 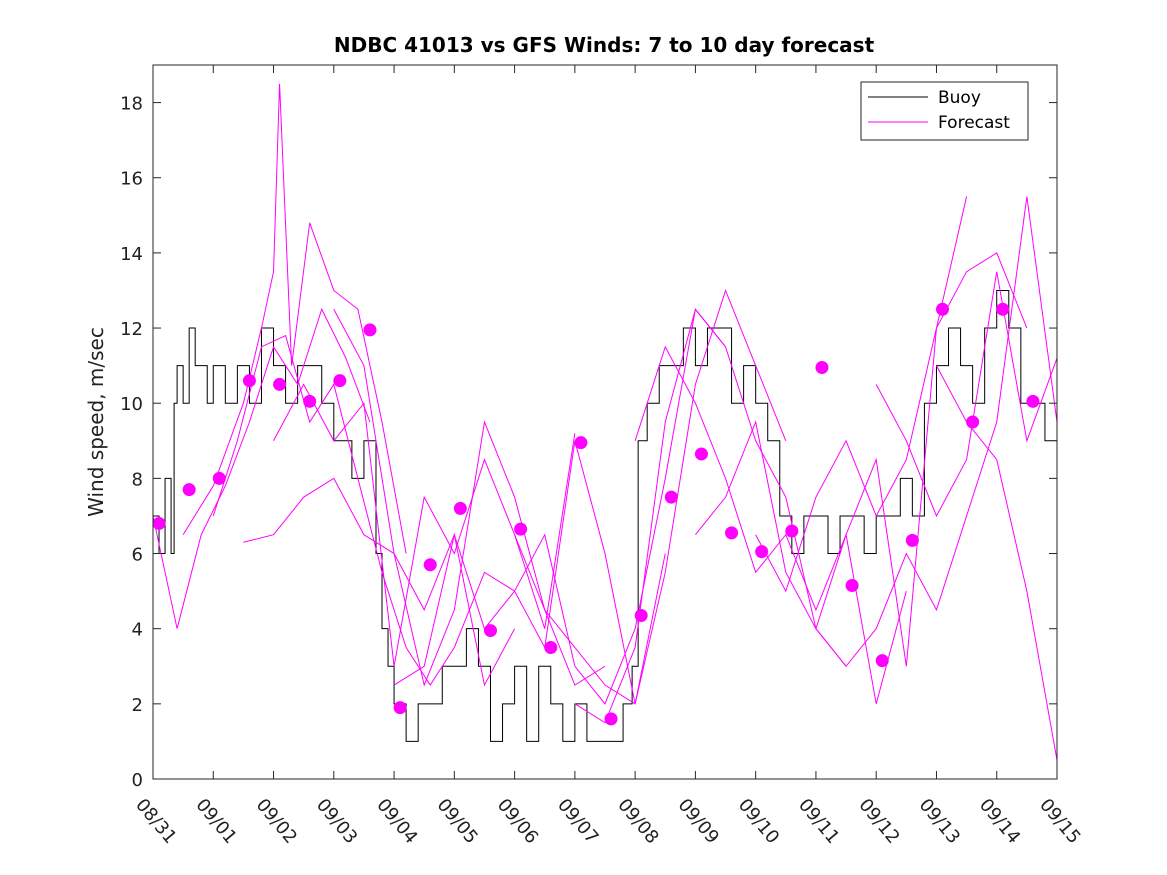 I want to click on legend: Buoy Forecast, so click(x=944, y=111).